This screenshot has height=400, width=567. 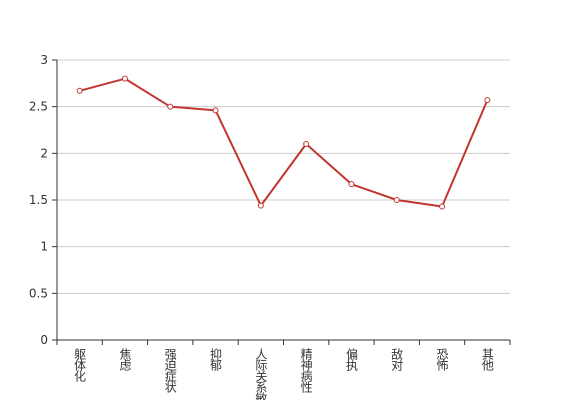 I want to click on x-tick-label: 偏执, so click(x=351, y=359).